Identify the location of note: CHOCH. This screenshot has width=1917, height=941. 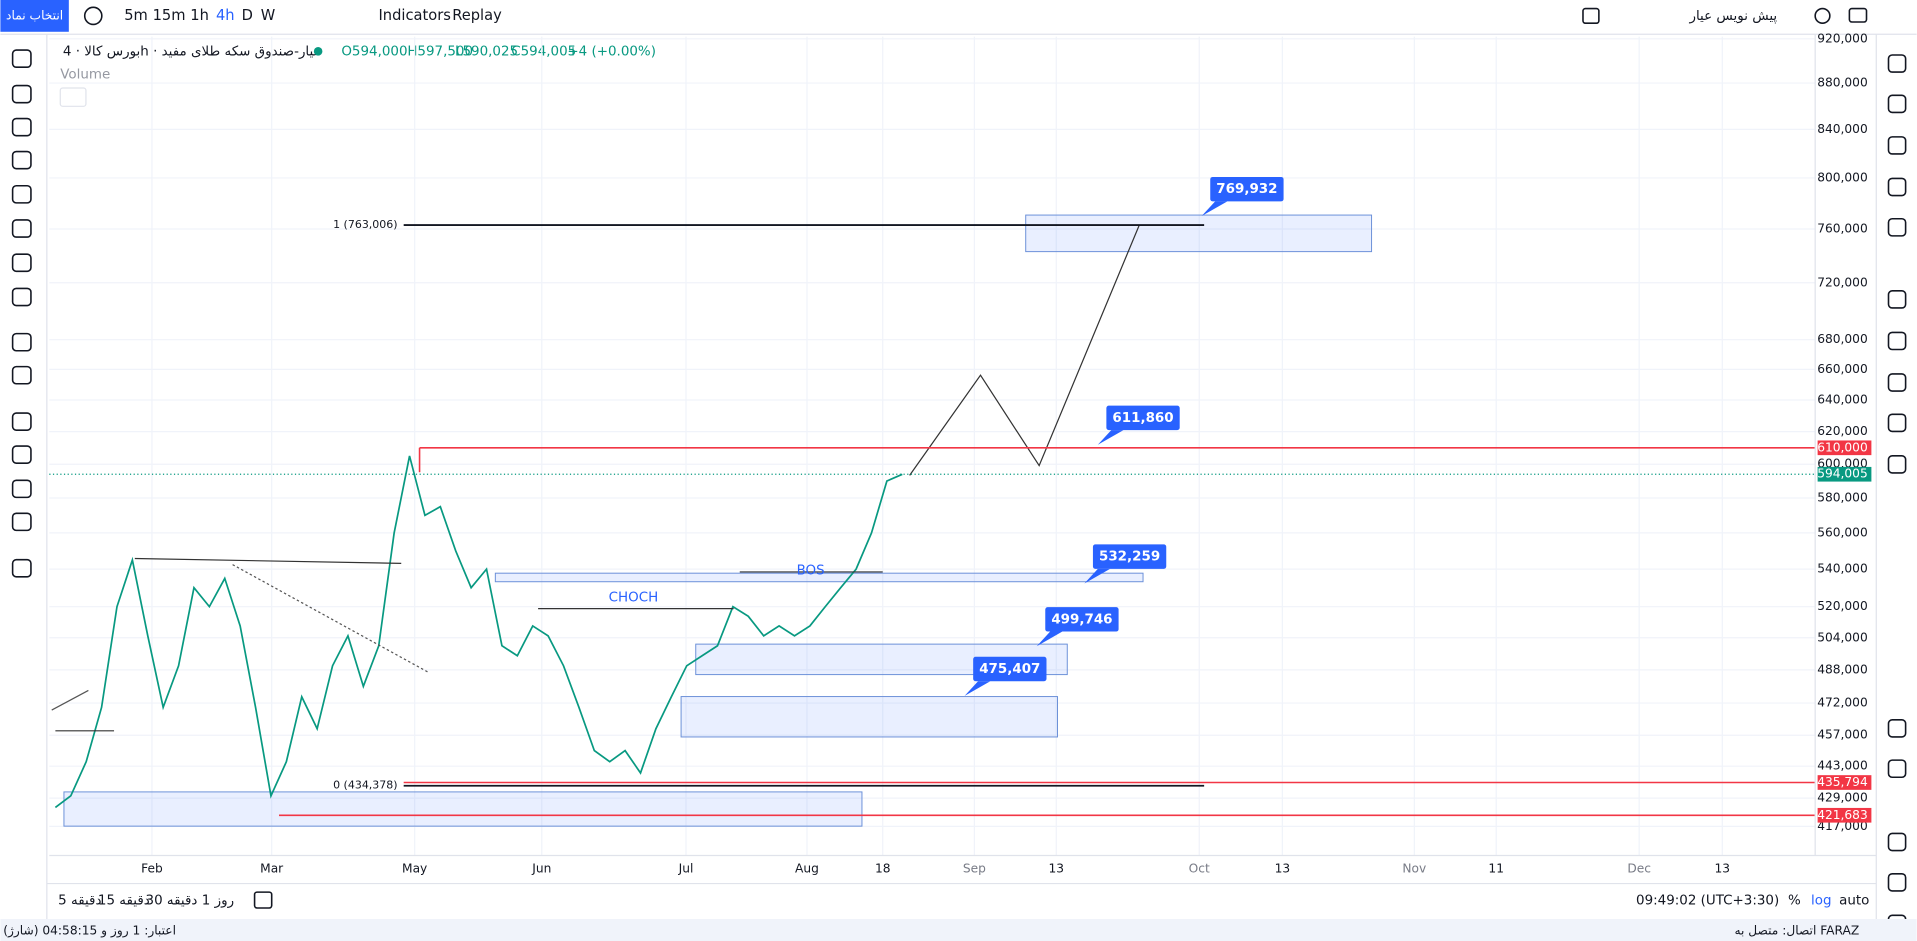
(634, 598).